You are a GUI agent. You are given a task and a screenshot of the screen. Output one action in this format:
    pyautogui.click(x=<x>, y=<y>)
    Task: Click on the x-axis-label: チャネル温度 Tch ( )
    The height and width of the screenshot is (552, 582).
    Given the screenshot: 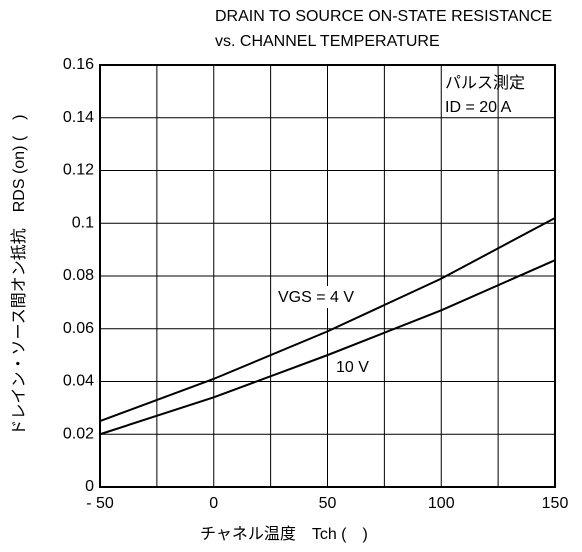 What is the action you would take?
    pyautogui.click(x=284, y=534)
    